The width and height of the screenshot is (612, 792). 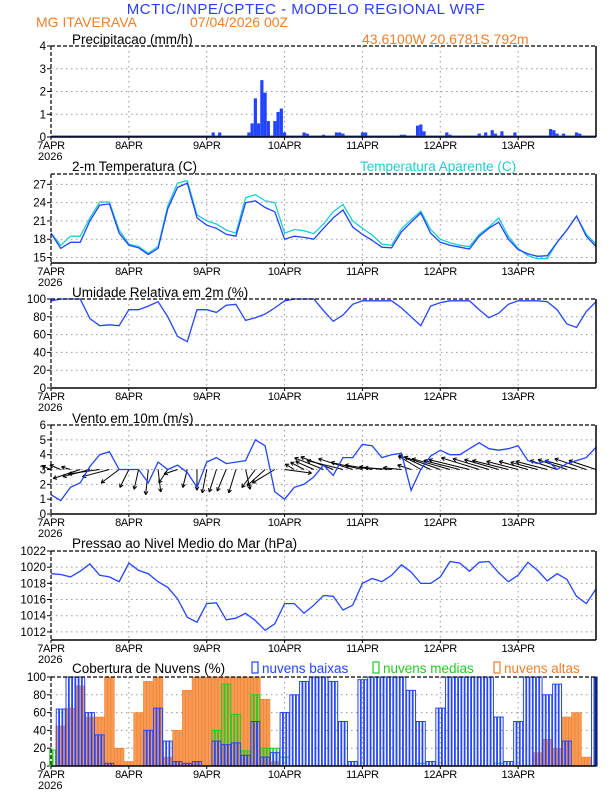 I want to click on series-line, so click(x=323, y=470).